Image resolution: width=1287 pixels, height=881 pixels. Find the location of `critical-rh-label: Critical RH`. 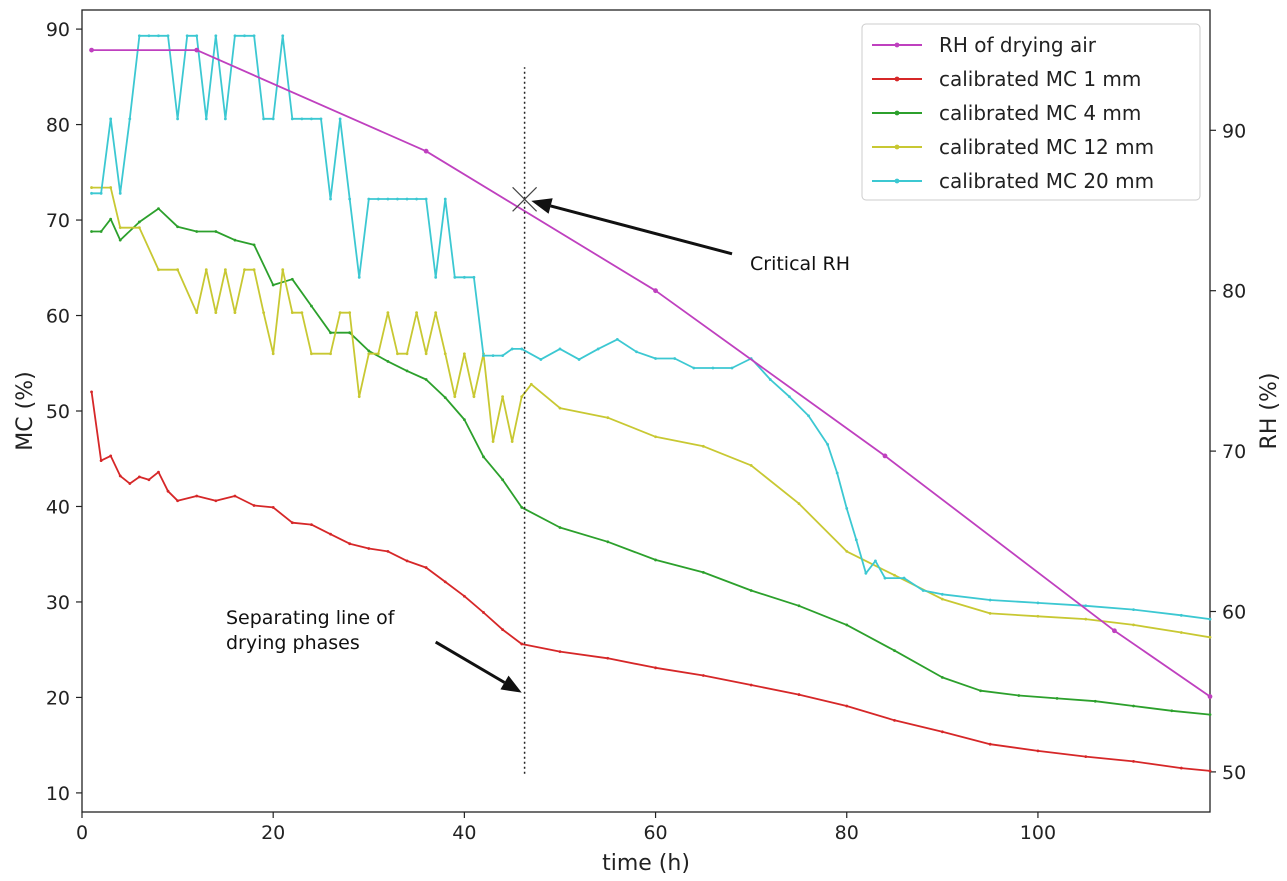

critical-rh-label: Critical RH is located at coordinates (800, 264).